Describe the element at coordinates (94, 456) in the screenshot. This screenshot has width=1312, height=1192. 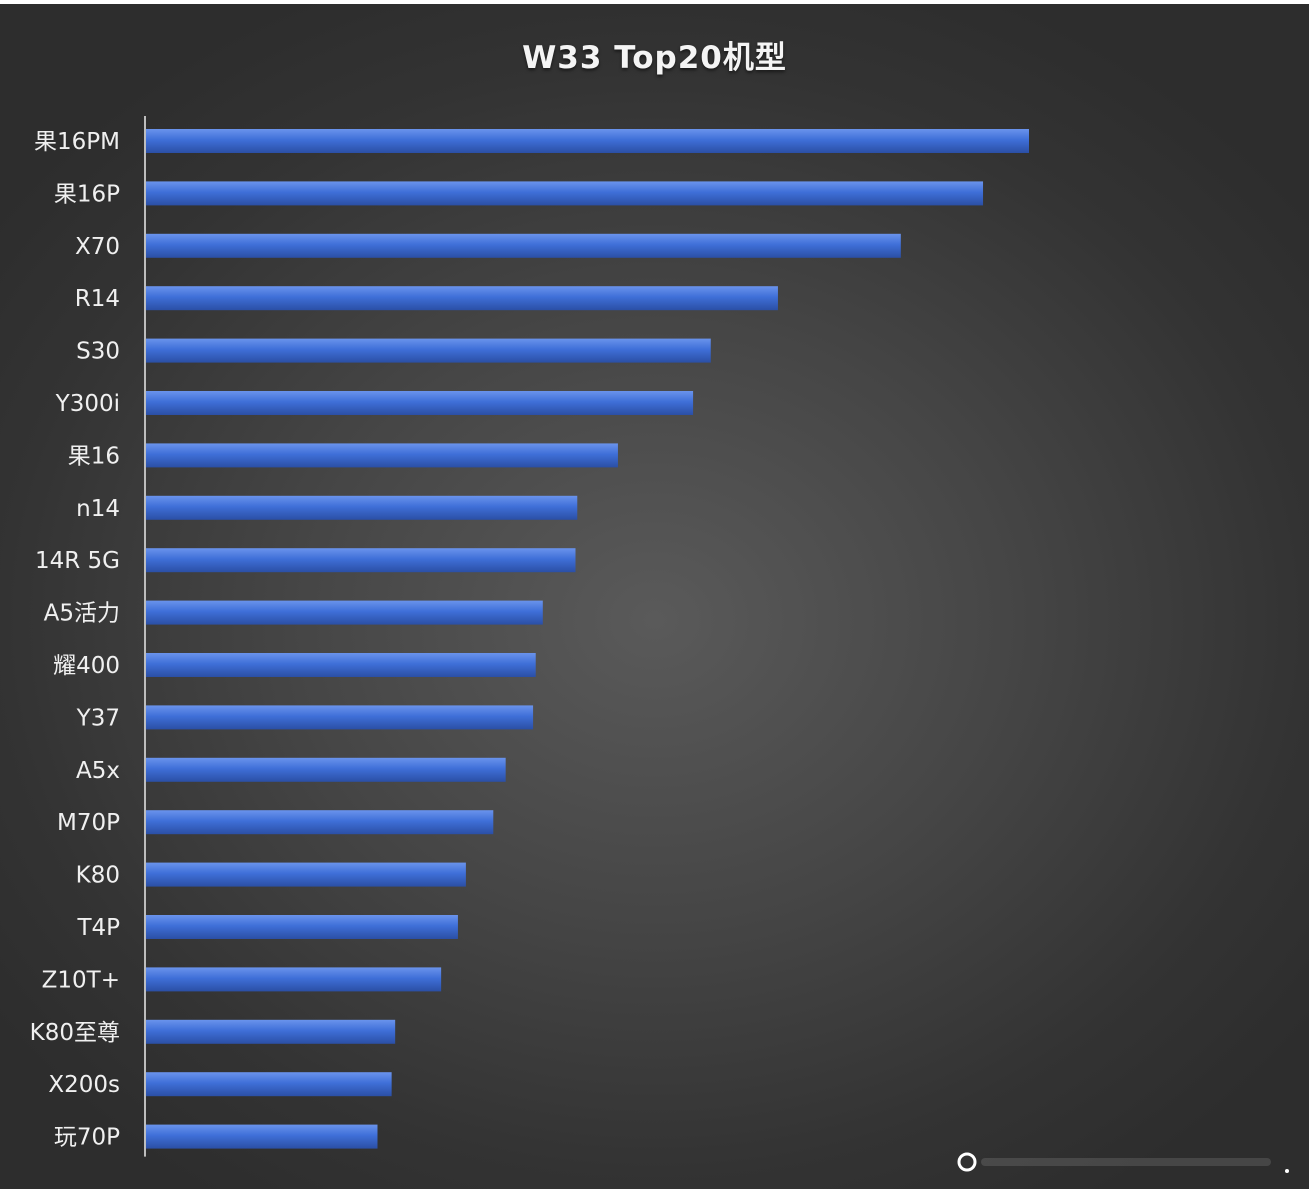
I see `category-label: 果16` at that location.